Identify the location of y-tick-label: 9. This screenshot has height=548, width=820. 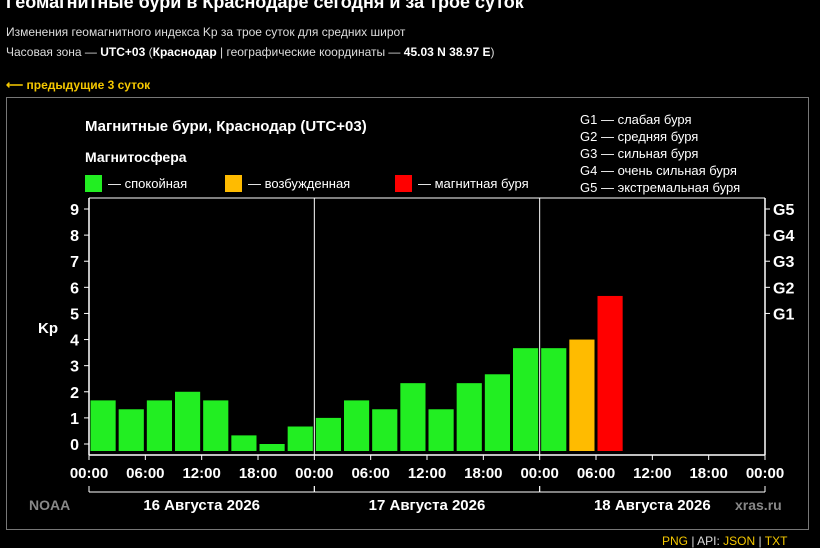
(74, 210).